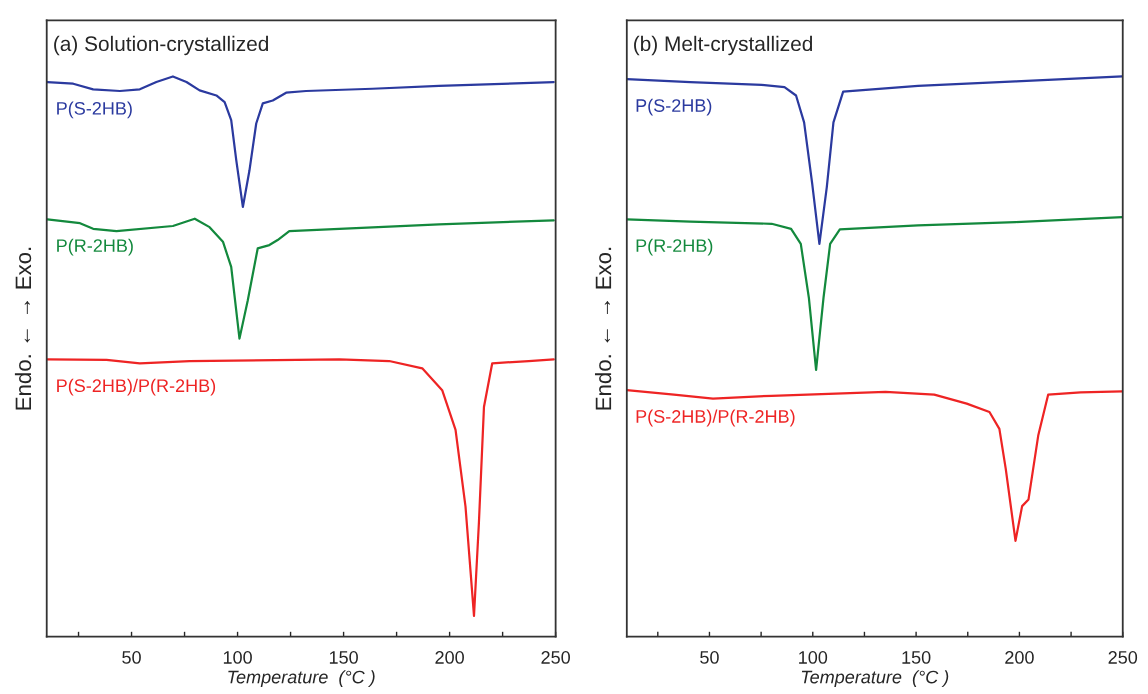 The height and width of the screenshot is (694, 1148). What do you see at coordinates (723, 45) in the screenshot?
I see `chart-title: (b) Melt-crystallized` at bounding box center [723, 45].